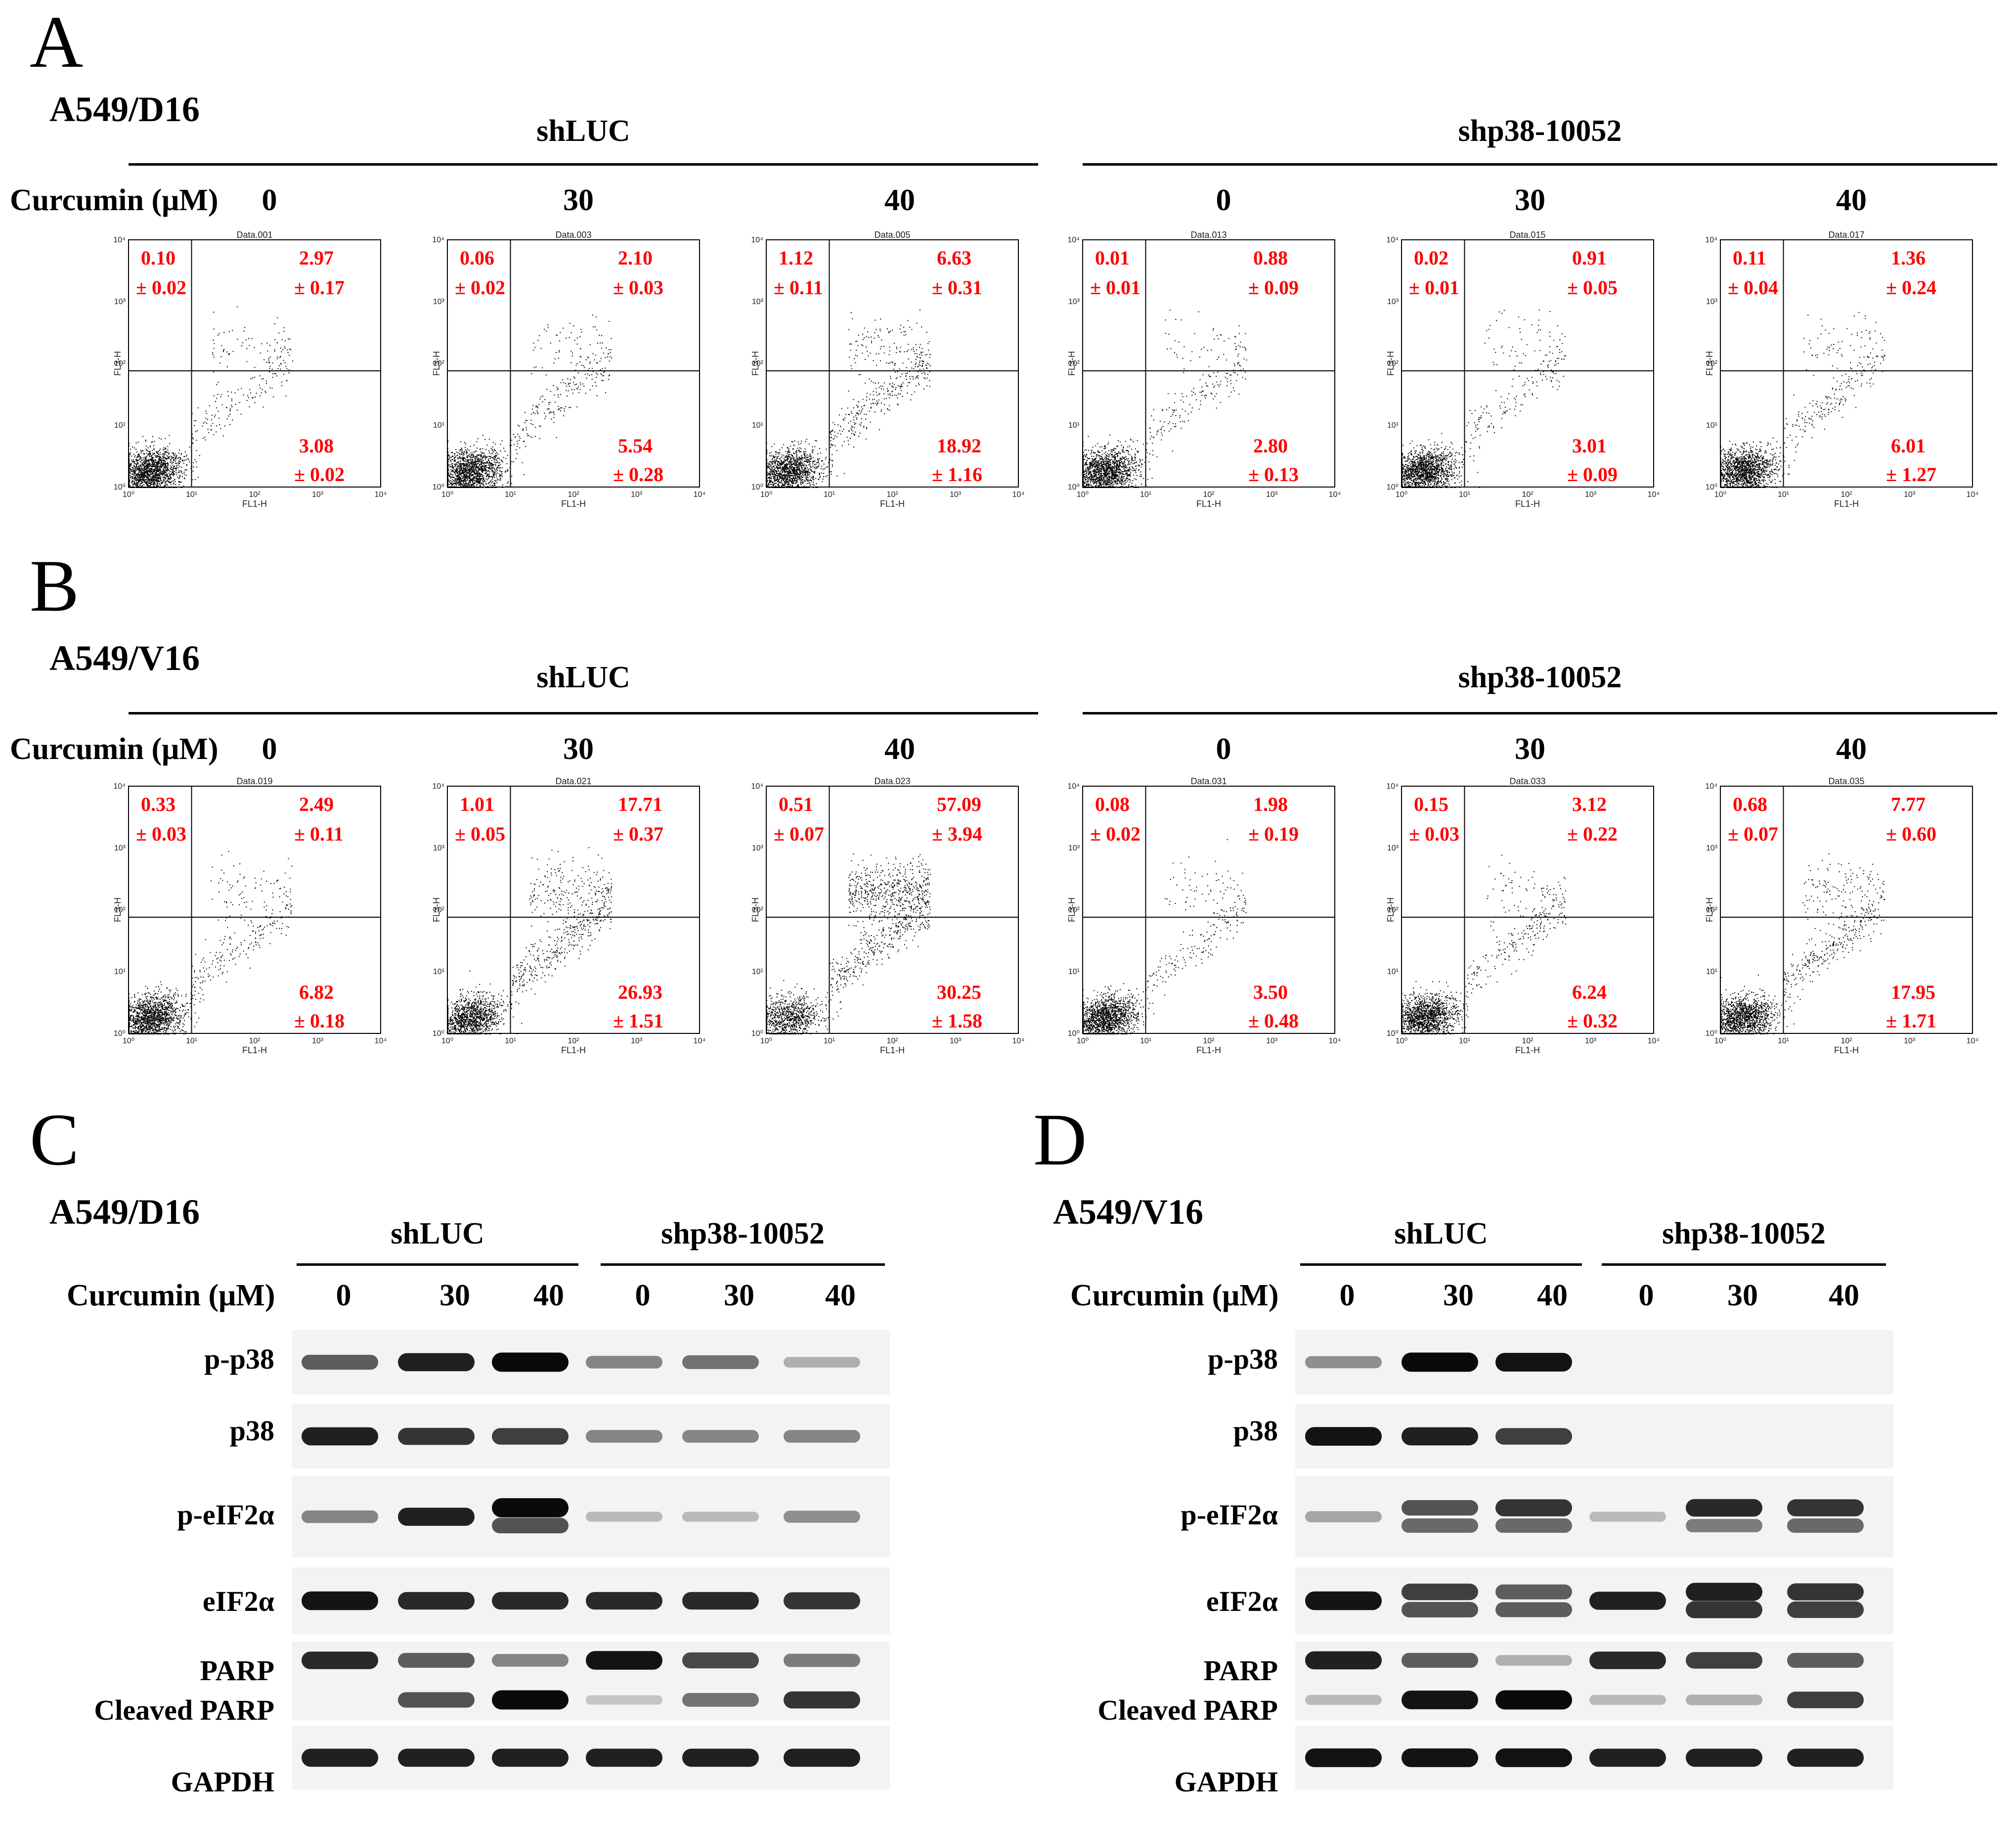  I want to click on quadrant-ul-sd: ± 0.03, so click(161, 834).